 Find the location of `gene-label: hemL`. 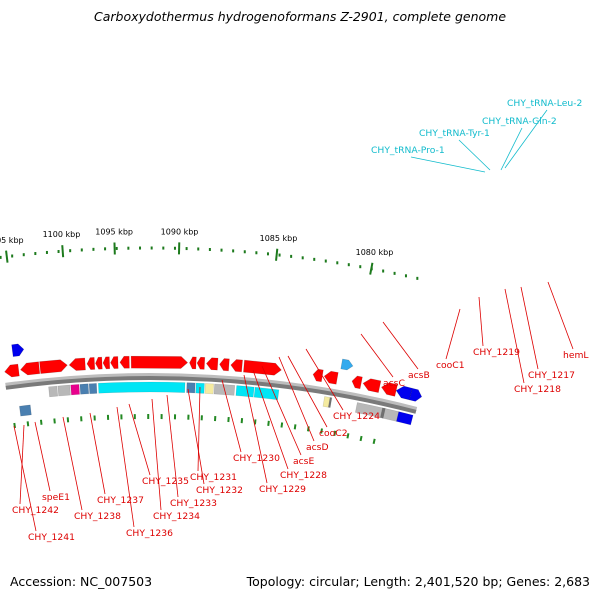

gene-label: hemL is located at coordinates (576, 355).